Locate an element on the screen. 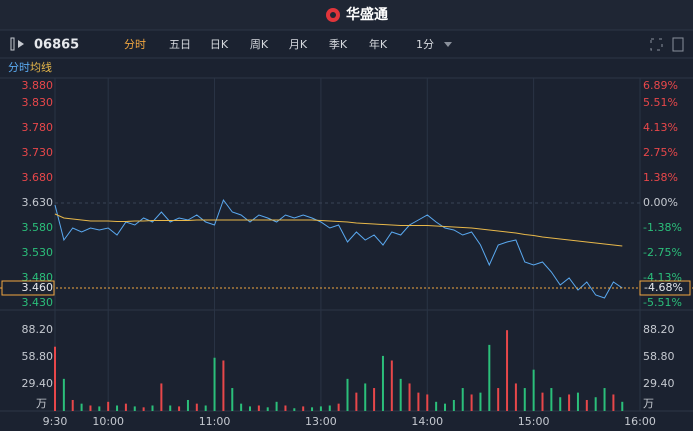 This screenshot has width=693, height=431. header-bar is located at coordinates (346, 15).